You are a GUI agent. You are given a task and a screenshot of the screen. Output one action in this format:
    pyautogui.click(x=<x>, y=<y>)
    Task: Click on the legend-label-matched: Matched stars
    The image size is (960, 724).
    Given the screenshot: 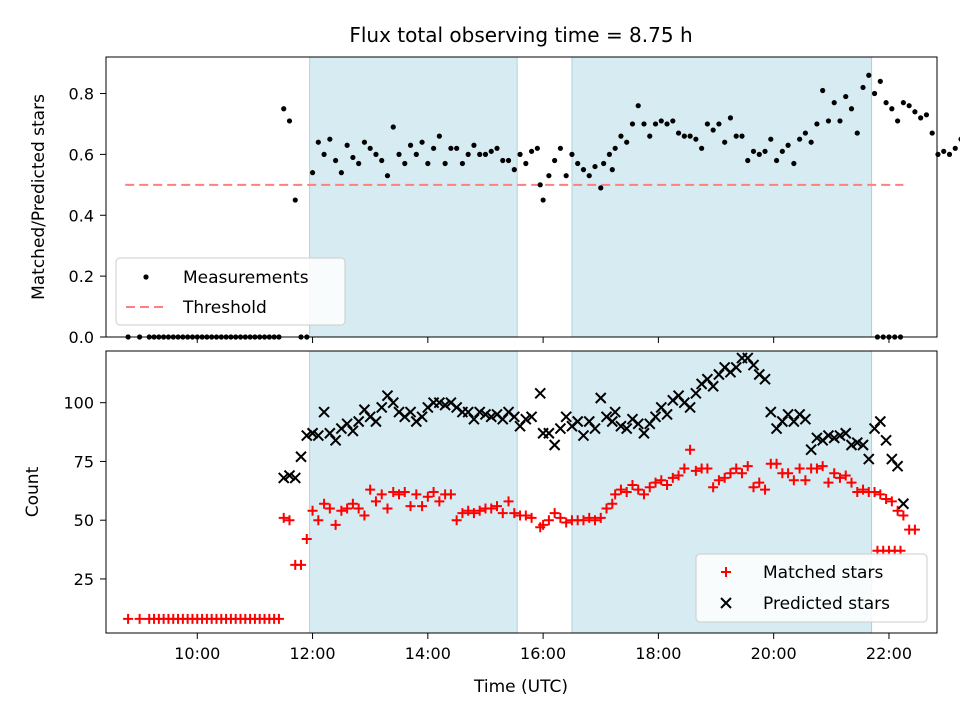 What is the action you would take?
    pyautogui.click(x=823, y=573)
    